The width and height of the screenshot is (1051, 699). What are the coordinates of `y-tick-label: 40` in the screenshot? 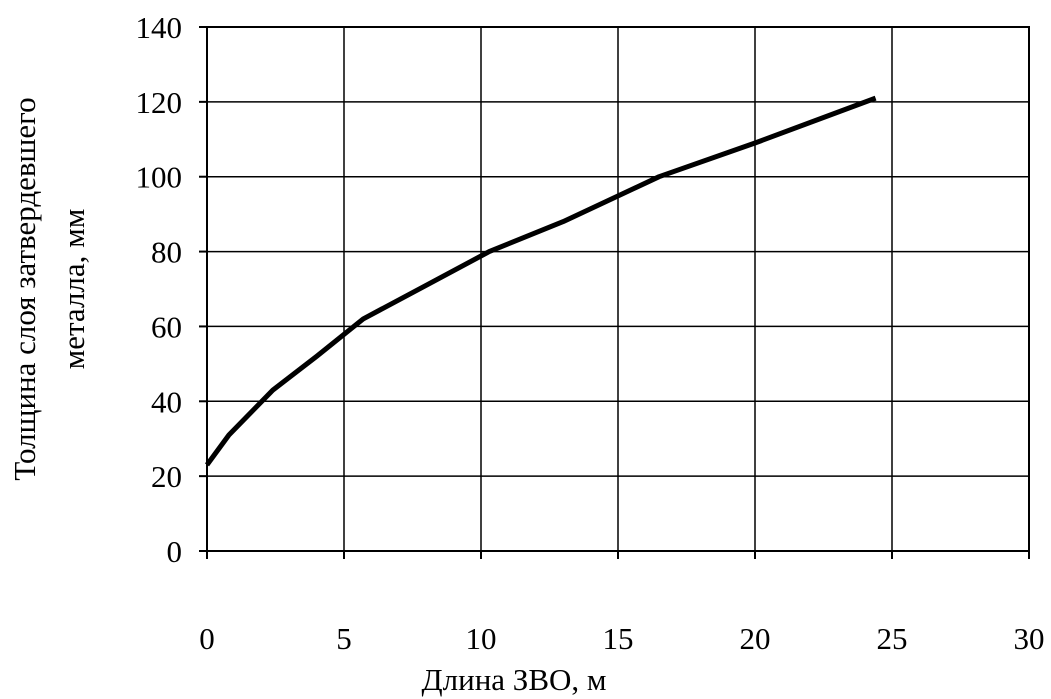 It's located at (166, 401).